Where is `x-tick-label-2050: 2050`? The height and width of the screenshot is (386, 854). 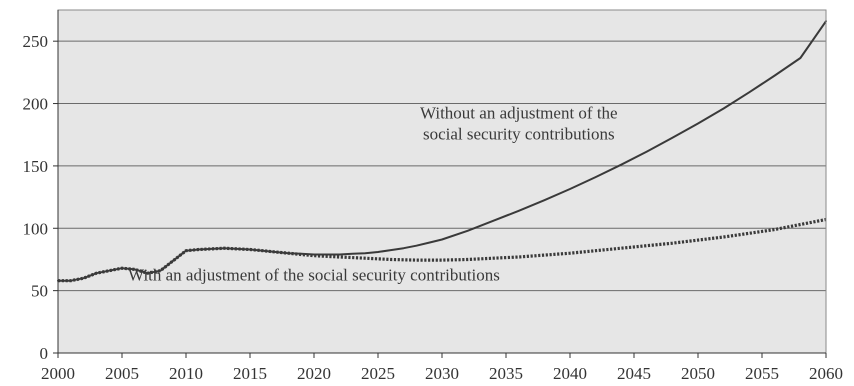 x-tick-label-2050: 2050 is located at coordinates (698, 373).